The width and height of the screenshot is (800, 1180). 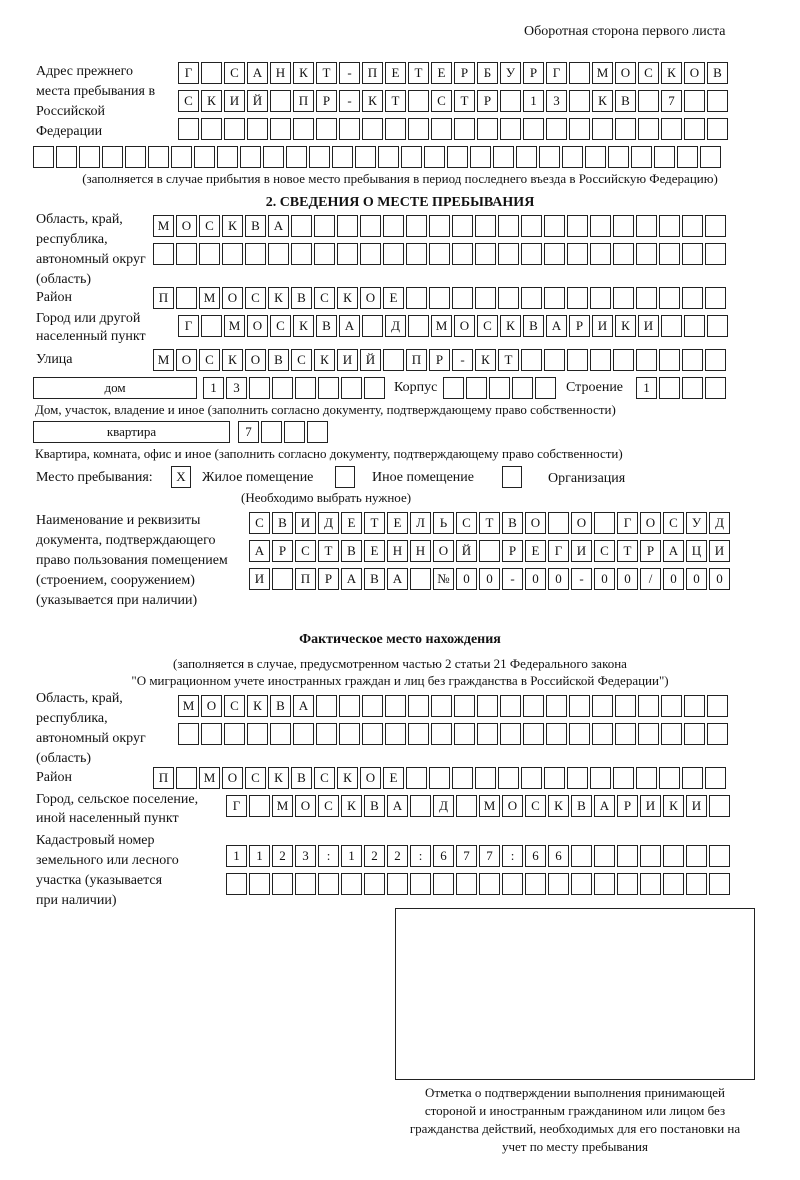 I want to click on char-cell: 0, so click(x=673, y=579).